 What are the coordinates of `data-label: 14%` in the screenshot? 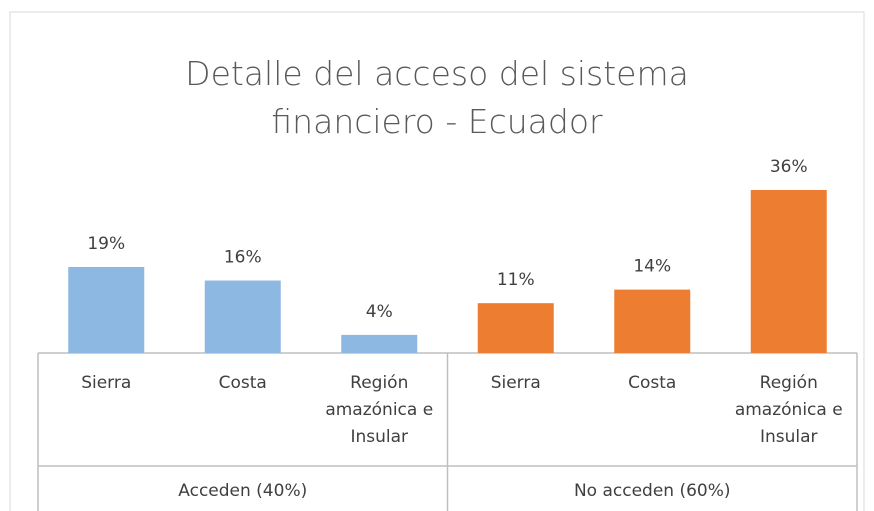 It's located at (652, 267).